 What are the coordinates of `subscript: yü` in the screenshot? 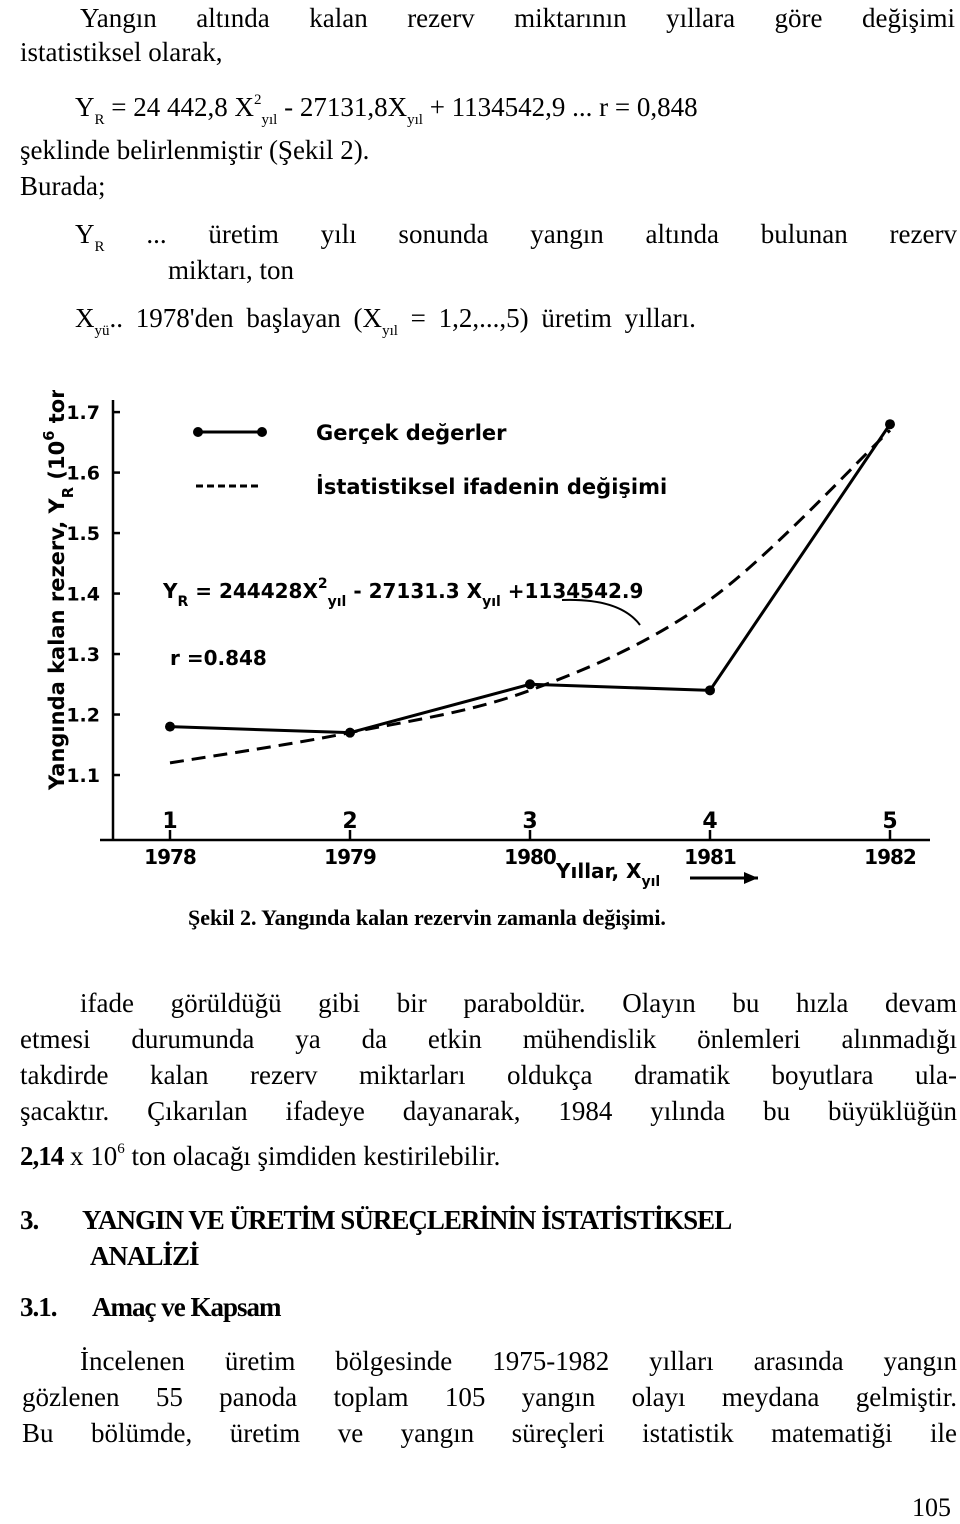 It's located at (102, 331).